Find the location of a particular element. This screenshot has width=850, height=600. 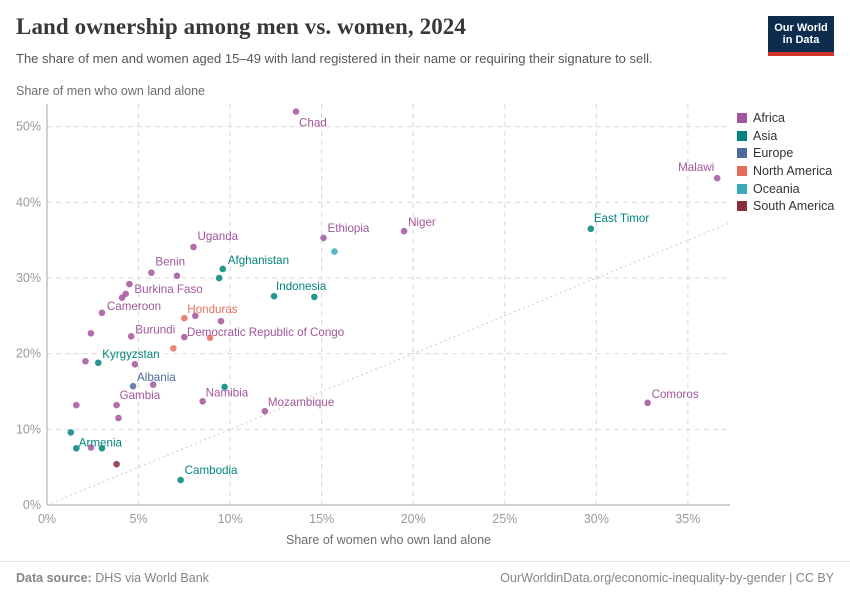

x-tick-label: 0% is located at coordinates (47, 519).